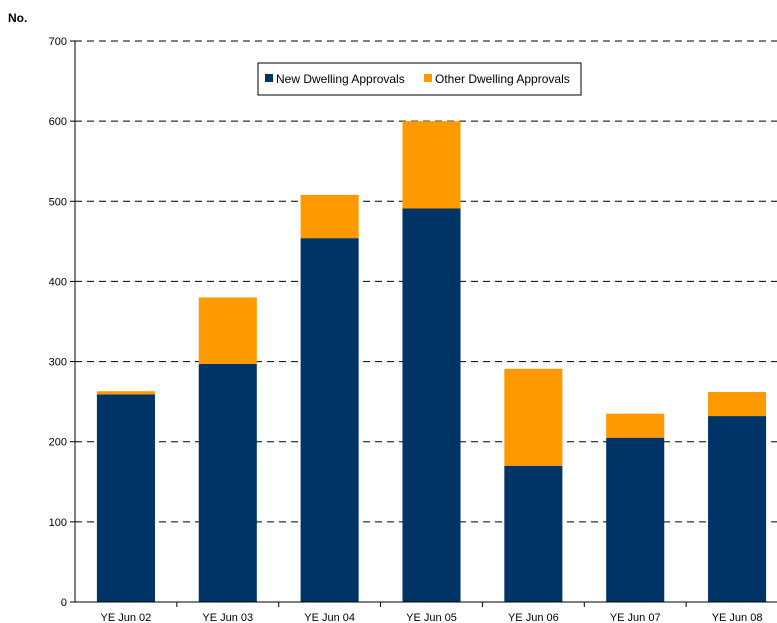 Image resolution: width=777 pixels, height=623 pixels. Describe the element at coordinates (533, 617) in the screenshot. I see `x-tick-label: YE Jun 06` at that location.